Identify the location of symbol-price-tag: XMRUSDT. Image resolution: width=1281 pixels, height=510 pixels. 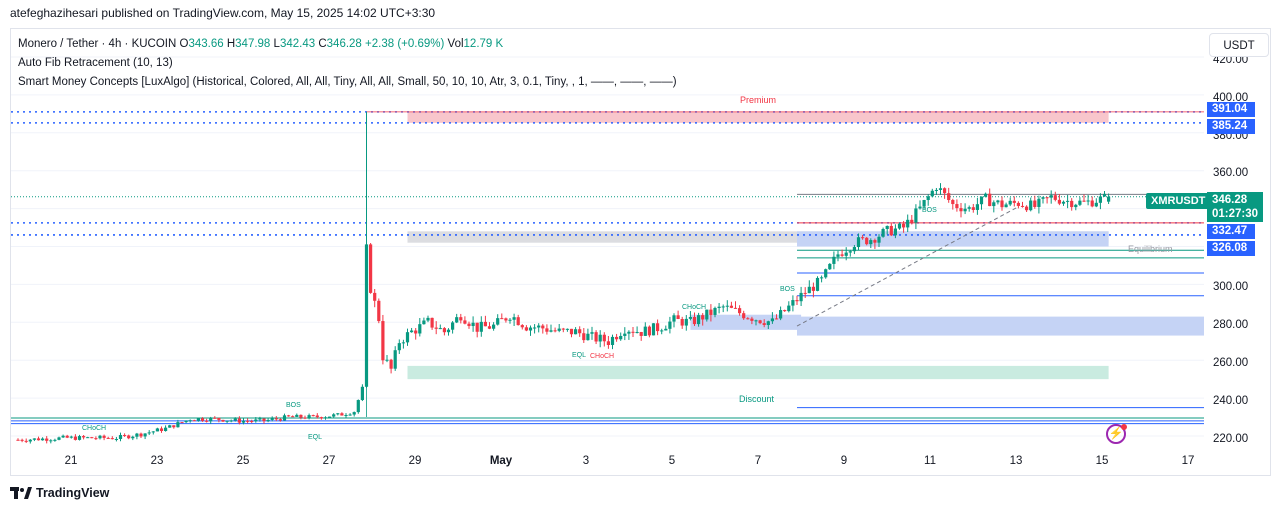
(1178, 201).